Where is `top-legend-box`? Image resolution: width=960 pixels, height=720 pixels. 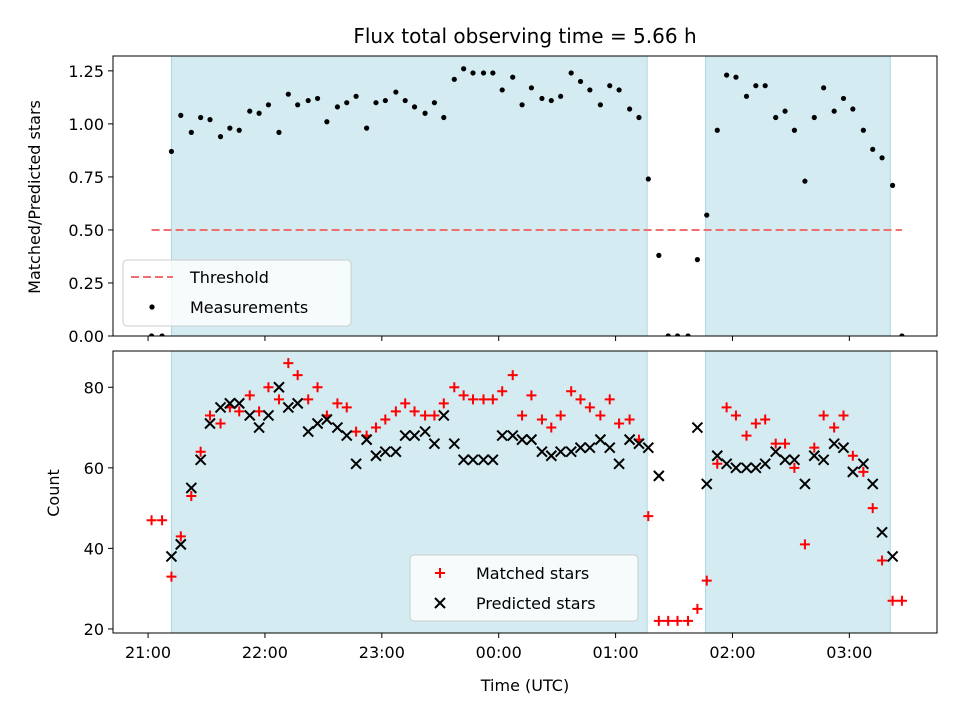 top-legend-box is located at coordinates (237, 293).